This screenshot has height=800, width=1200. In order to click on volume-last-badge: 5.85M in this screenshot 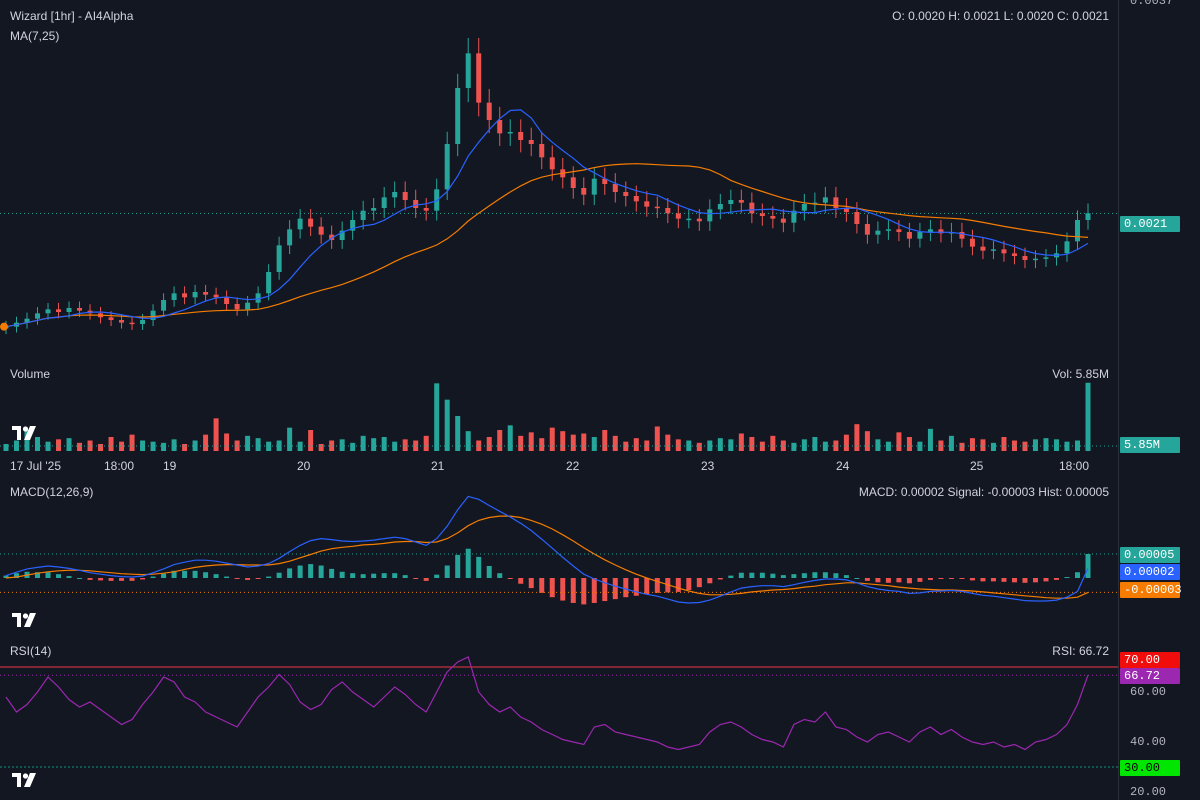, I will do `click(1150, 445)`.